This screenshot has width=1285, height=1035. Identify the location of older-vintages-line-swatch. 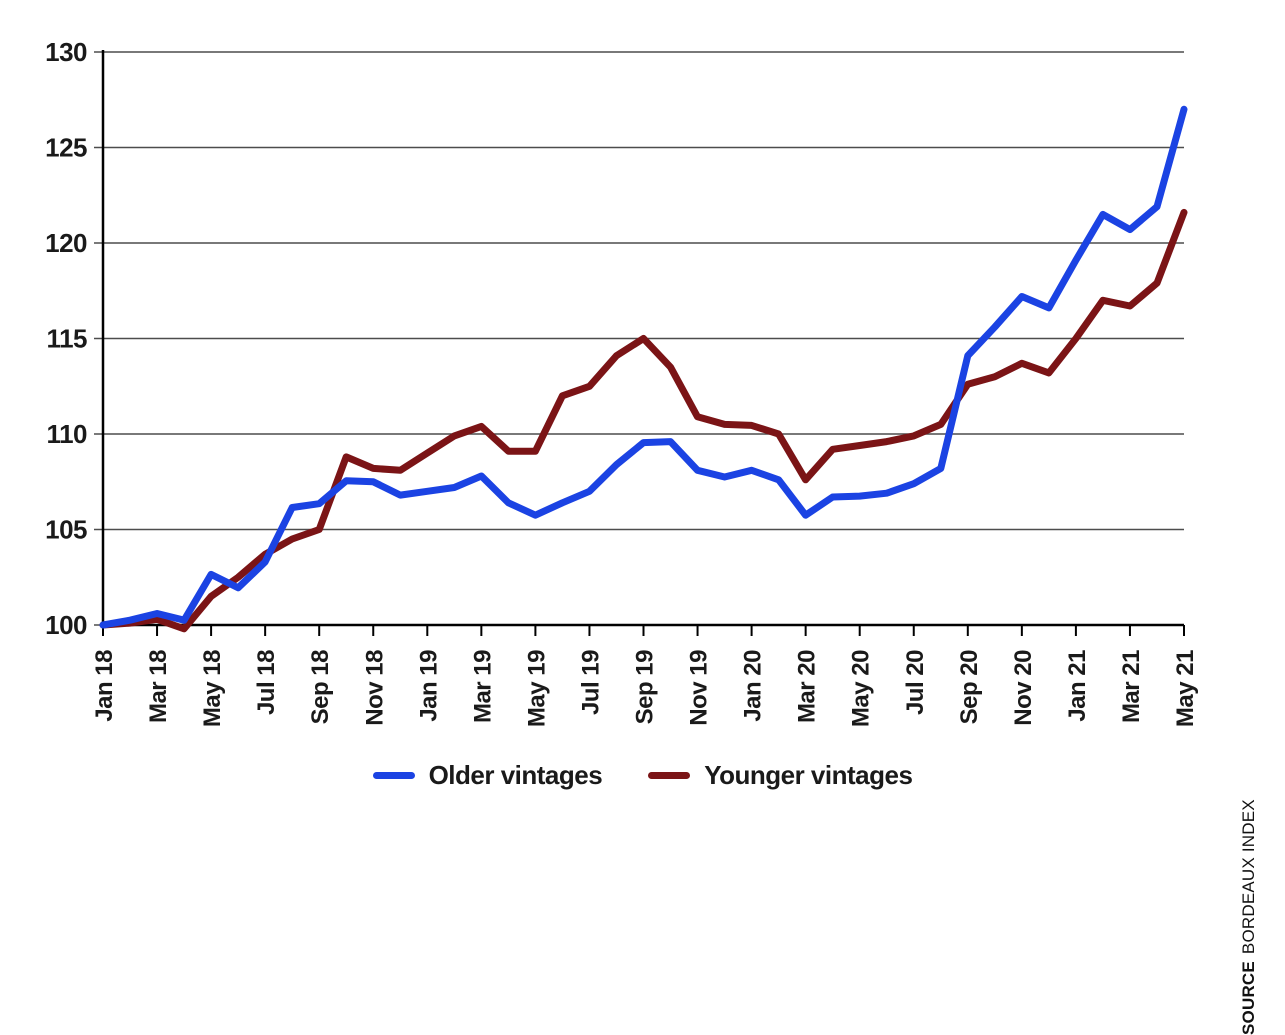
(393, 775).